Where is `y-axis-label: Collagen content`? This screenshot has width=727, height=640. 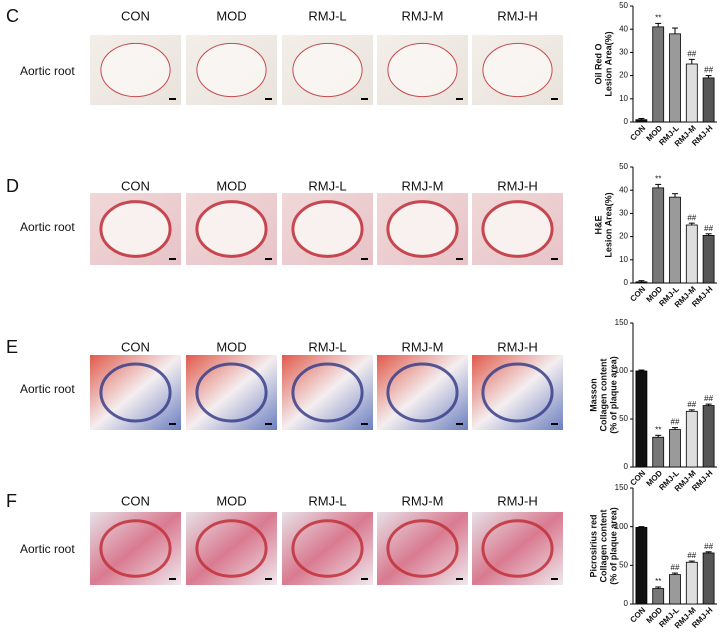 y-axis-label: Collagen content is located at coordinates (603, 394).